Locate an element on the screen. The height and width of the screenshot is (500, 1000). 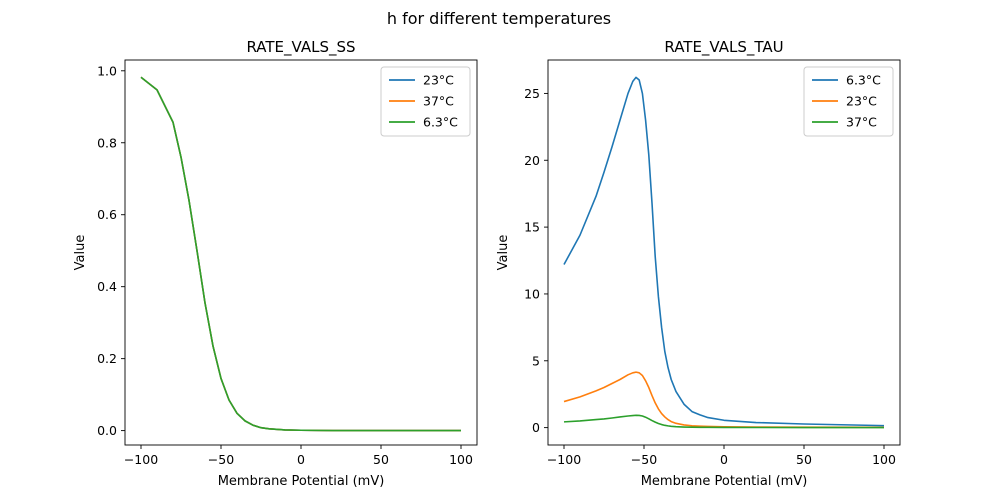
y-tick-label: 20 is located at coordinates (532, 160).